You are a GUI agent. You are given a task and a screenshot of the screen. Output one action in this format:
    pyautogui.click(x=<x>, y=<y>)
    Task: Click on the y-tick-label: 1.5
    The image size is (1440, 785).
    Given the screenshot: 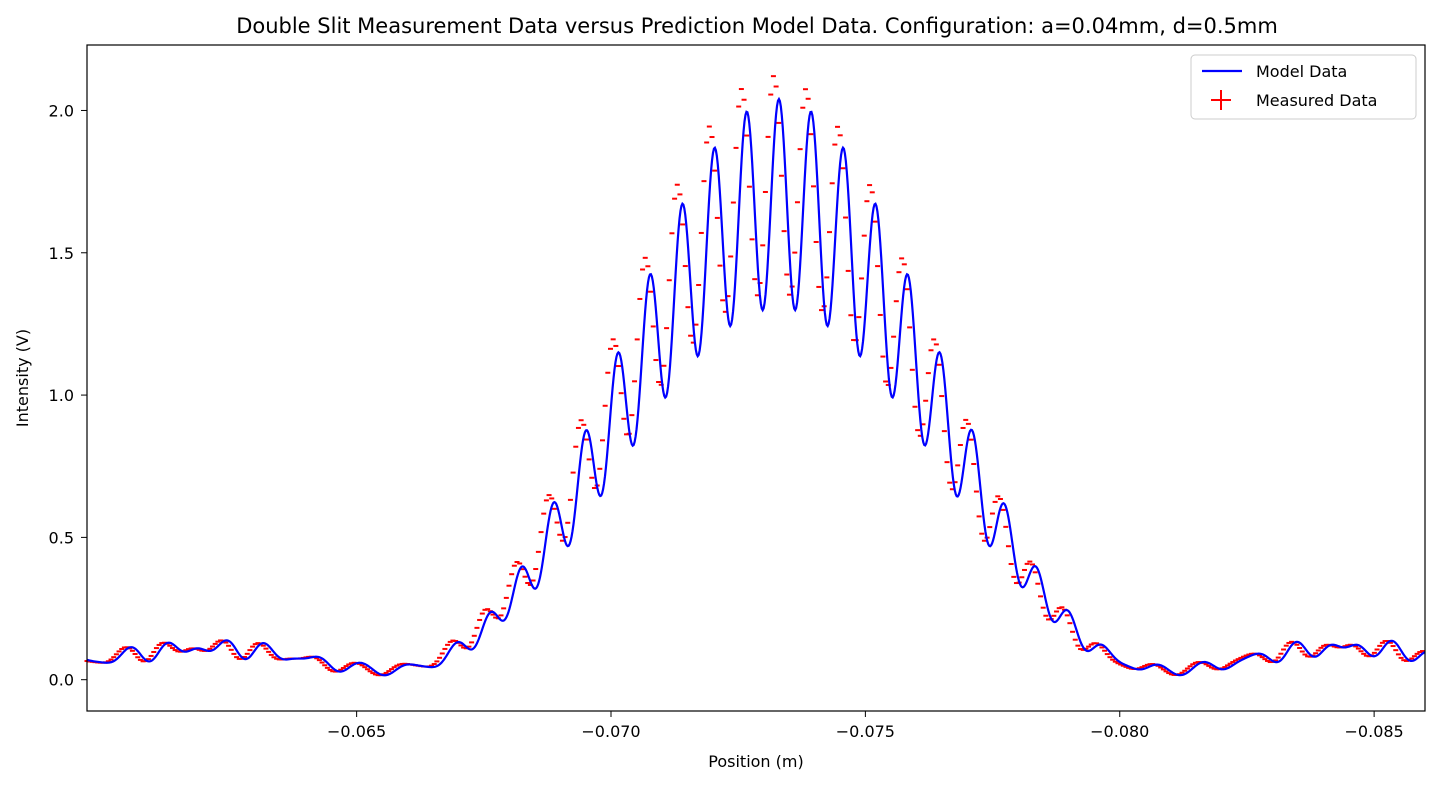 What is the action you would take?
    pyautogui.click(x=61, y=253)
    